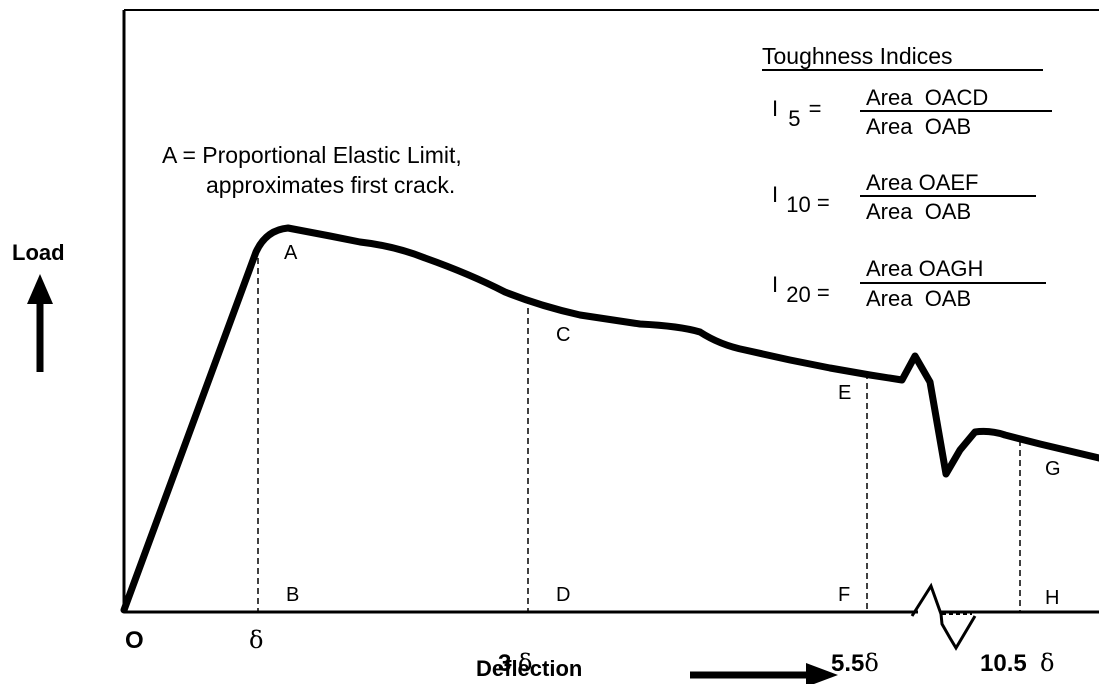  What do you see at coordinates (1017, 663) in the screenshot?
I see `x-tick-10-5: 10.5 δ` at bounding box center [1017, 663].